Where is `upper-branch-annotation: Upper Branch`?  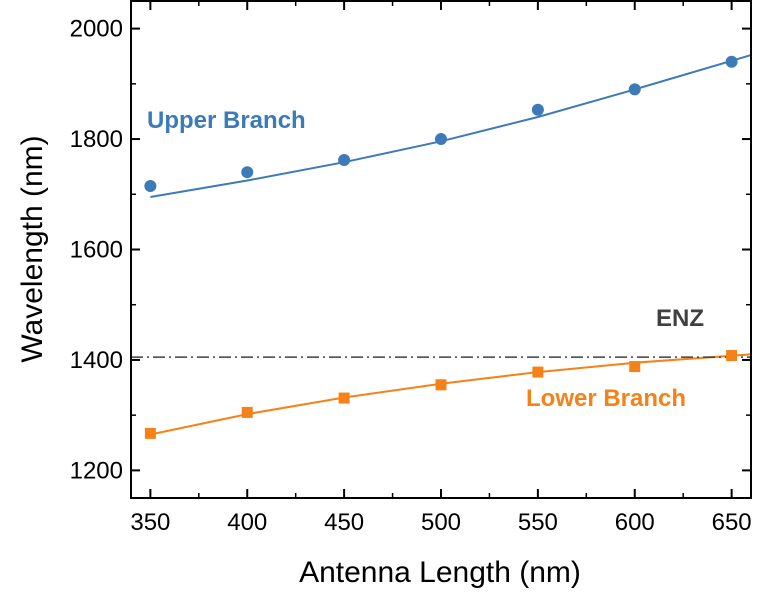 upper-branch-annotation: Upper Branch is located at coordinates (226, 120).